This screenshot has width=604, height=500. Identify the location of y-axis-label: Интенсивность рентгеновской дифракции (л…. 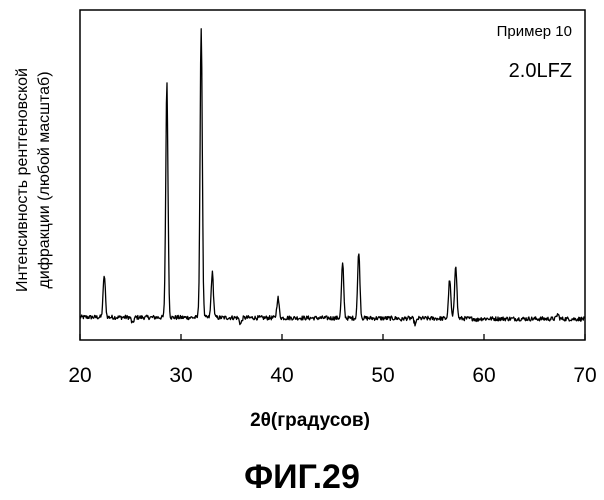
(33, 180).